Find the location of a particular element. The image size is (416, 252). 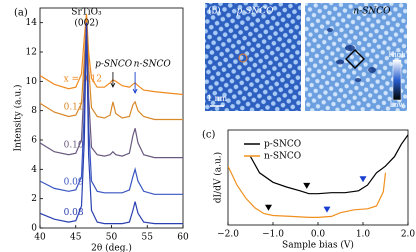

annotation: SrTiO₃ is located at coordinates (86, 13).